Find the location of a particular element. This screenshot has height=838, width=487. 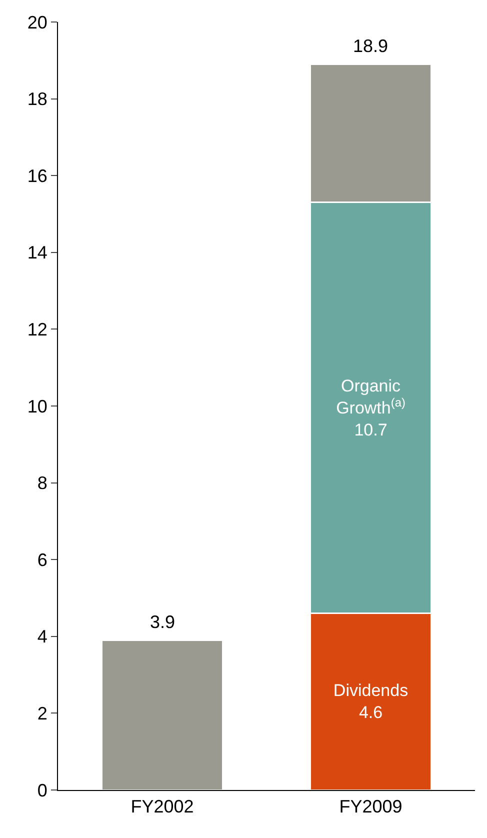

series-label: Organic Growth$^{(a)}$ is located at coordinates (371, 397).